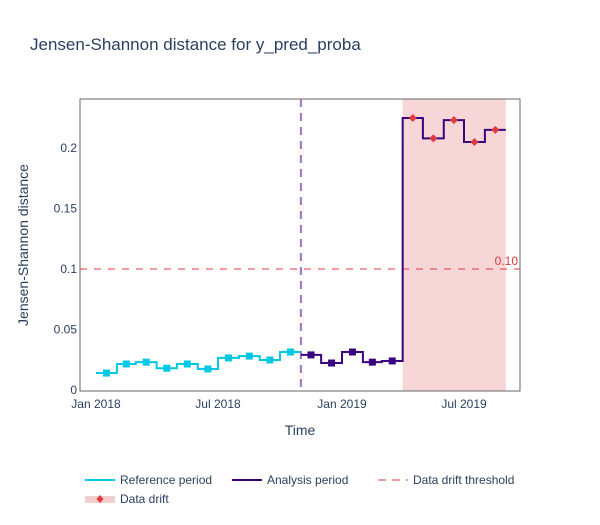 The height and width of the screenshot is (525, 600). What do you see at coordinates (454, 245) in the screenshot?
I see `drift-region` at bounding box center [454, 245].